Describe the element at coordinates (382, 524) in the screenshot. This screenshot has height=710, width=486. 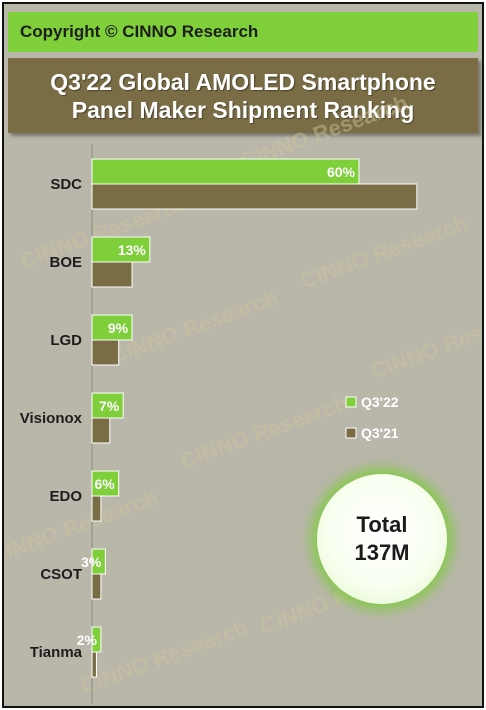
I see `total-label: Total` at that location.